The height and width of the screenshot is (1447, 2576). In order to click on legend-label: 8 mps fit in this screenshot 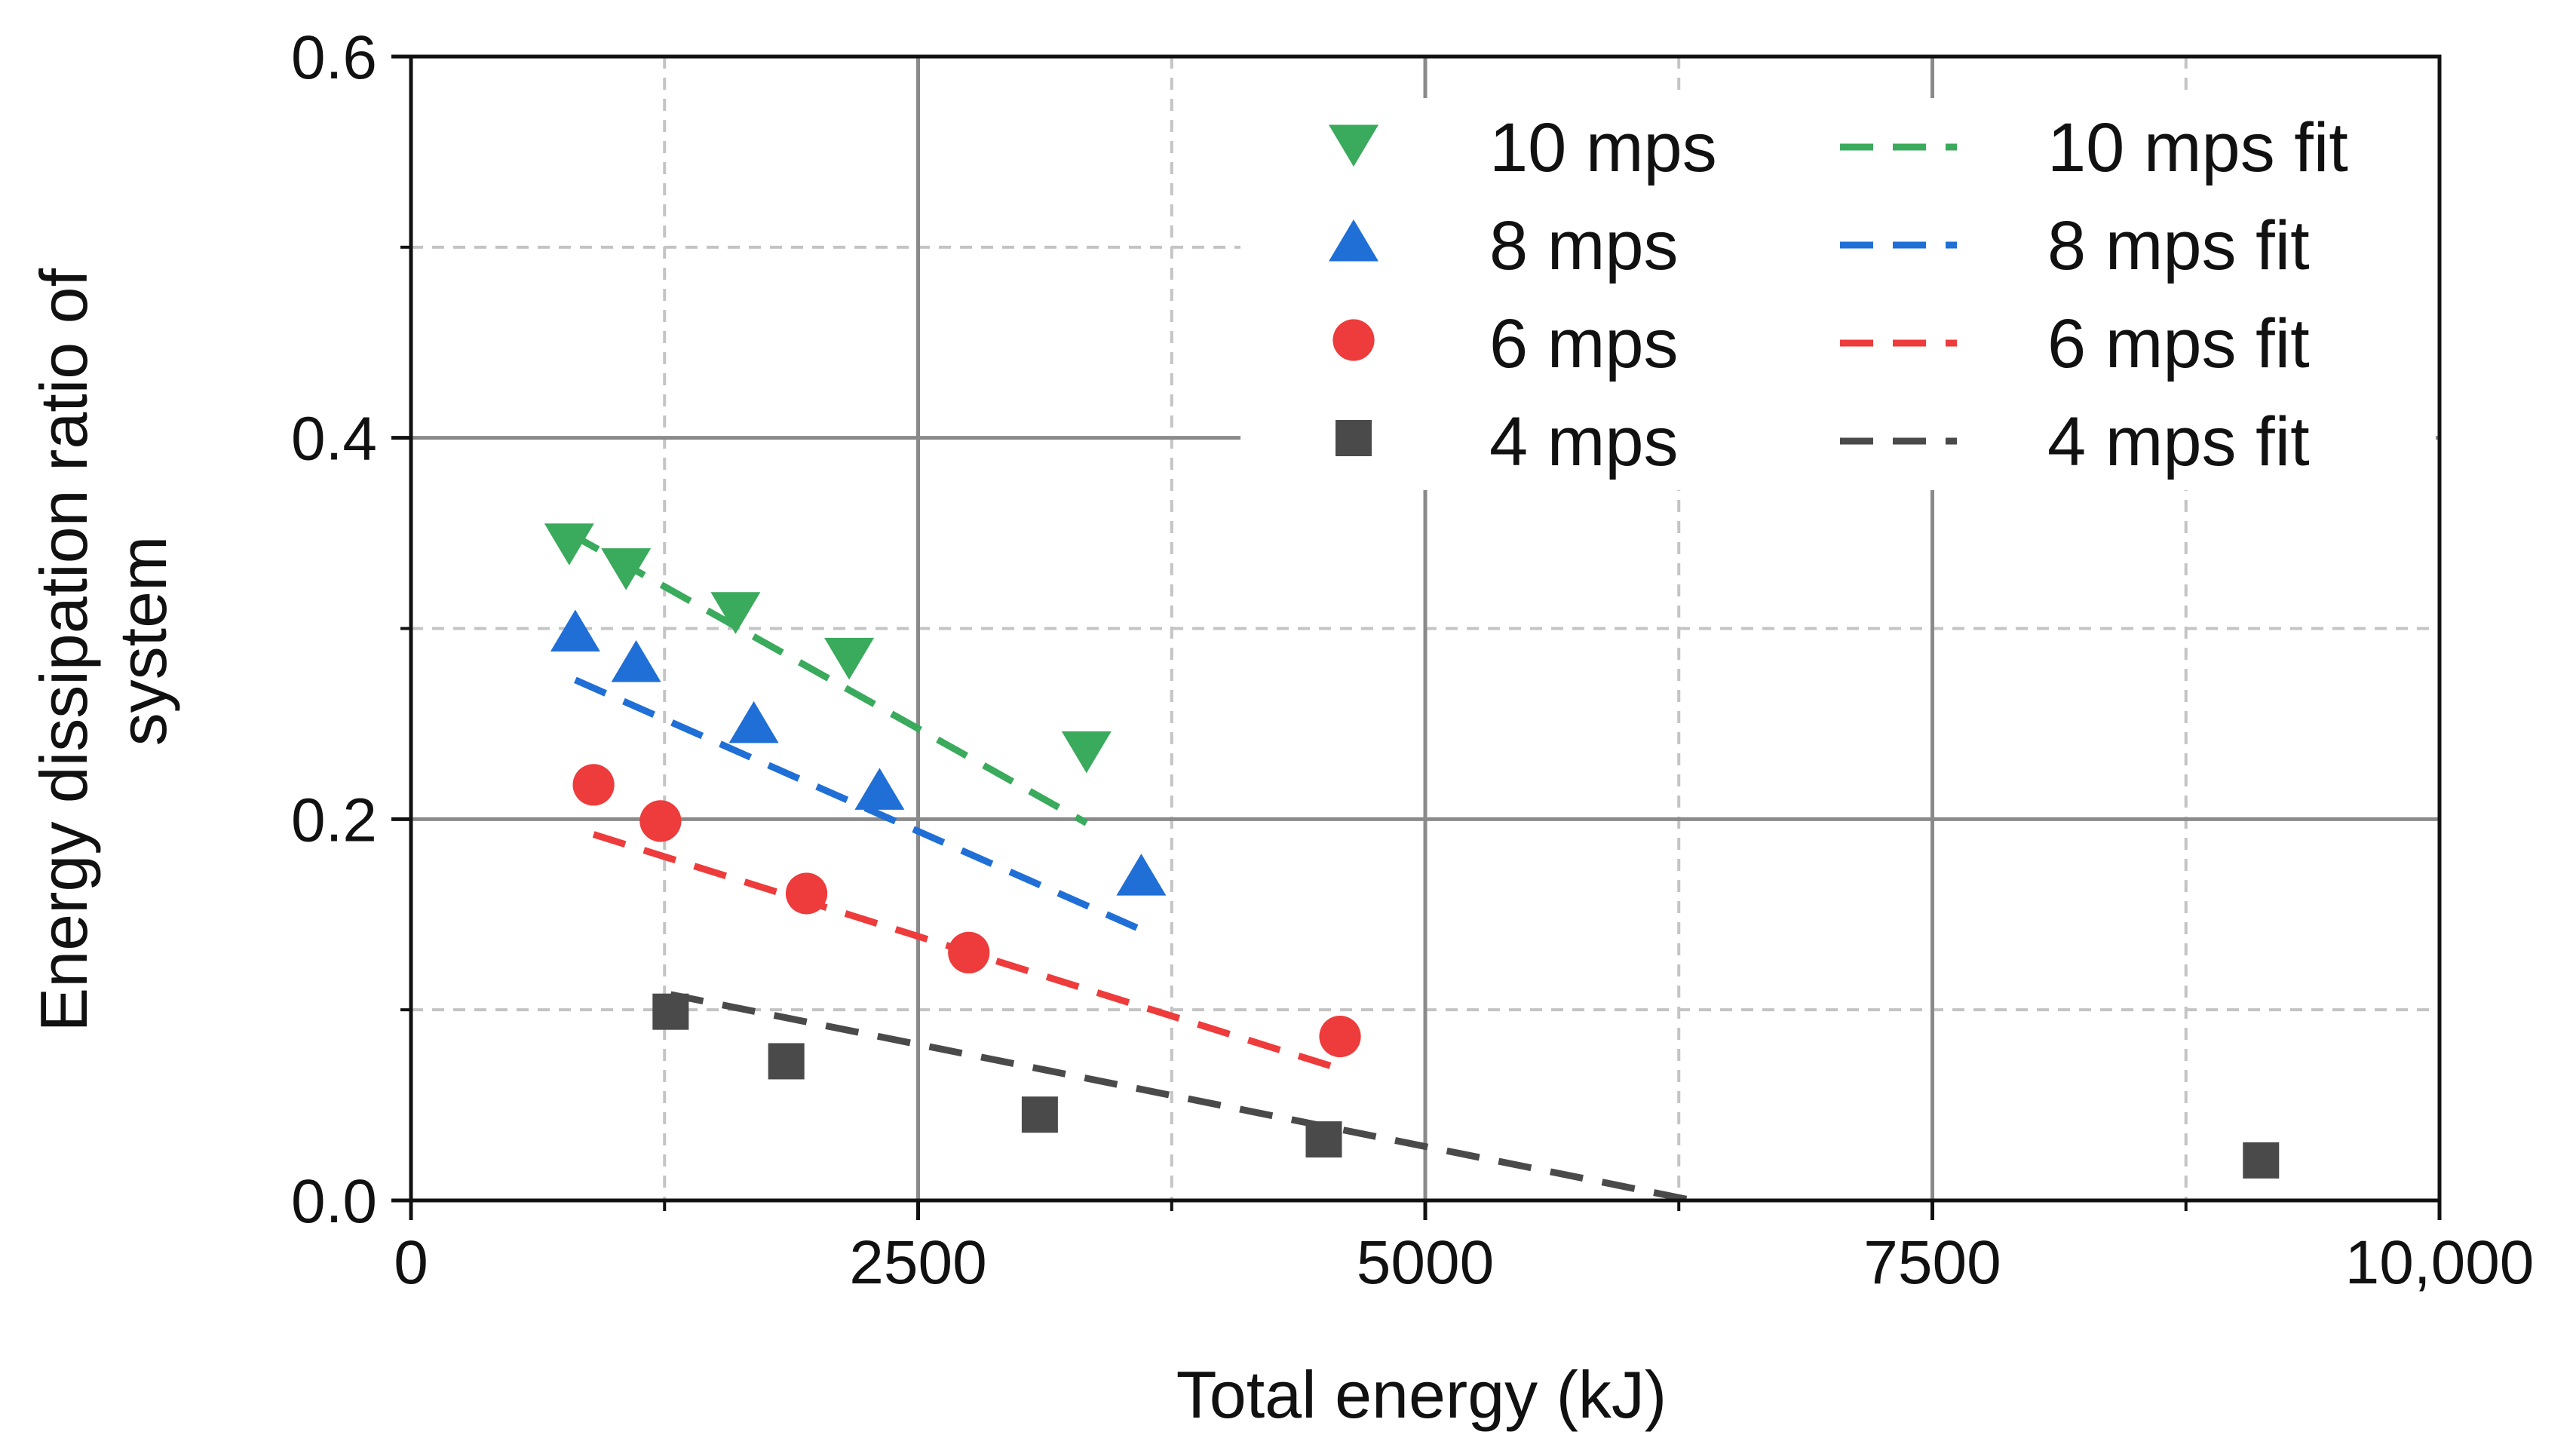, I will do `click(2178, 245)`.